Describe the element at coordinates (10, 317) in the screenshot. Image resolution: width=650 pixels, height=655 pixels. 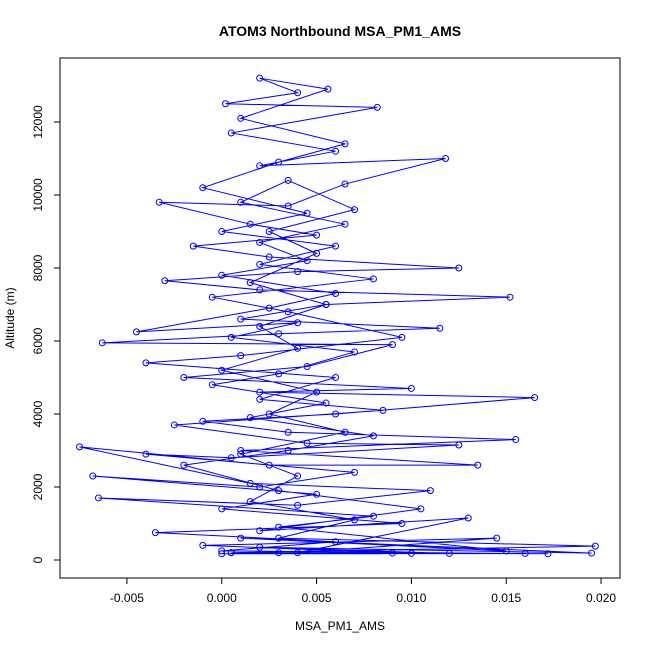
I see `y-axis-label: Altitude (m)` at that location.